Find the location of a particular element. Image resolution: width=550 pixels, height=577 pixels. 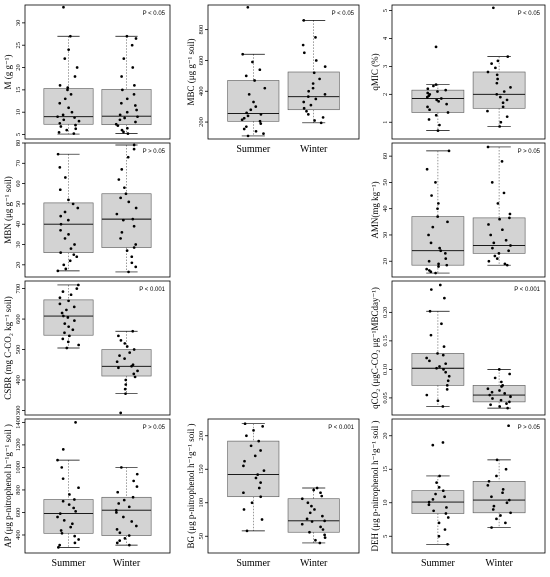

panel-amn: 20 30 40 50 60 AMN(mg kg⁻¹) P > 0.05 is located at coordinates (458, 210).